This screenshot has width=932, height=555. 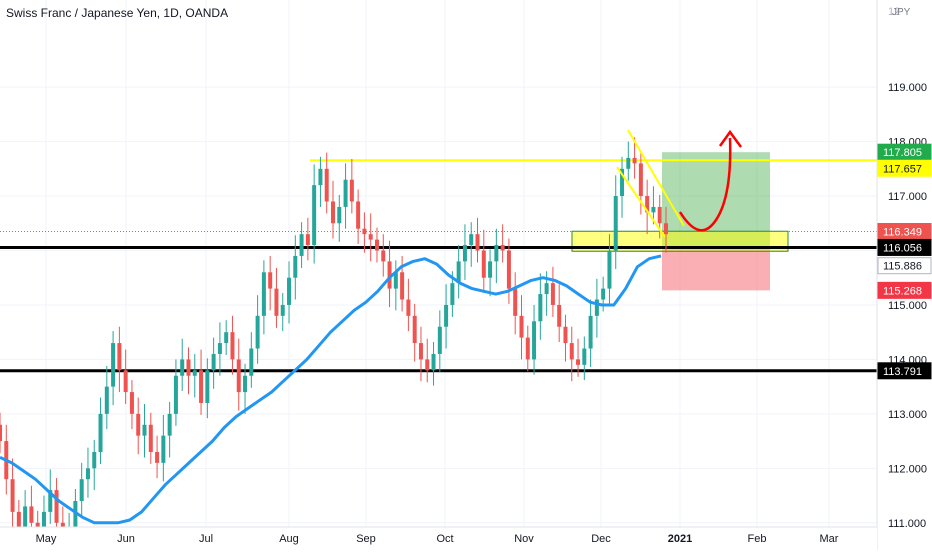 What do you see at coordinates (829, 539) in the screenshot?
I see `x-tick-label: Mar` at bounding box center [829, 539].